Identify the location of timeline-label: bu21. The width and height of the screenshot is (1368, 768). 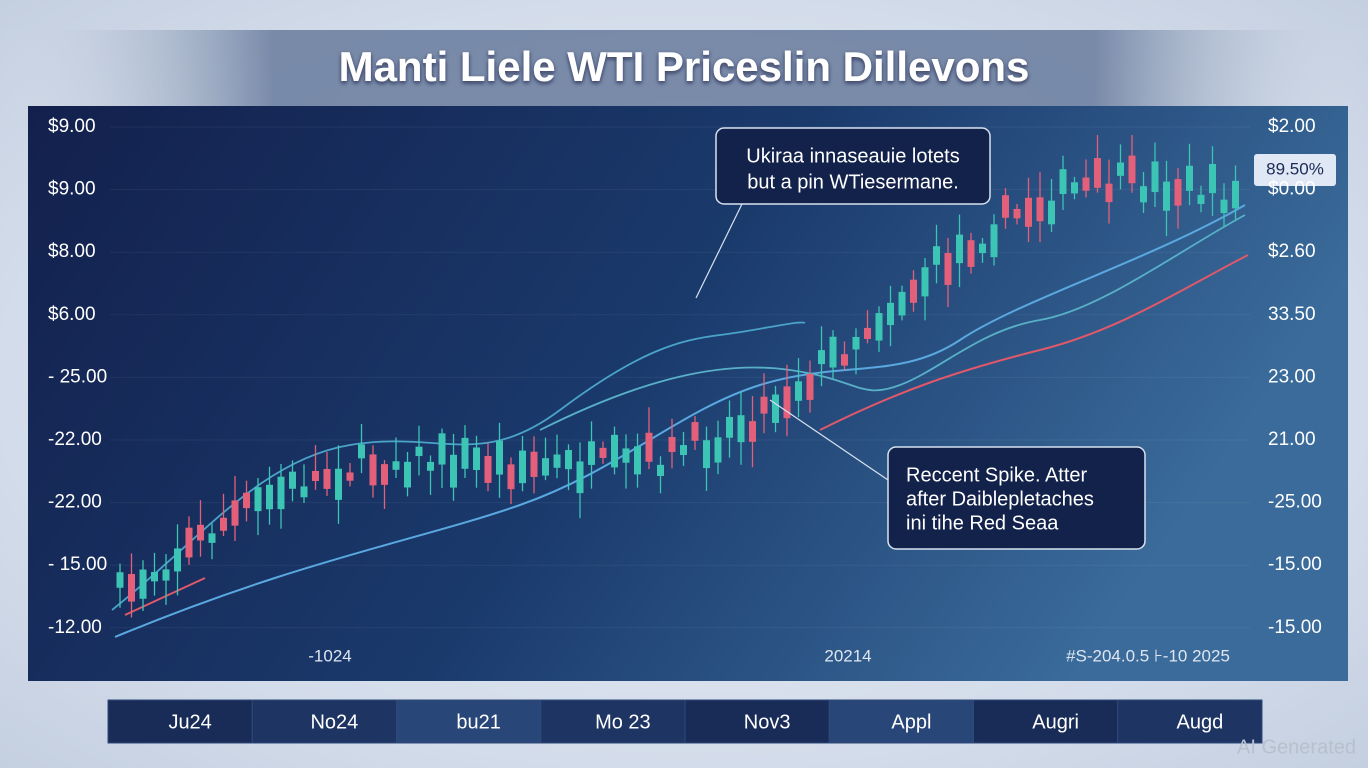
(478, 722).